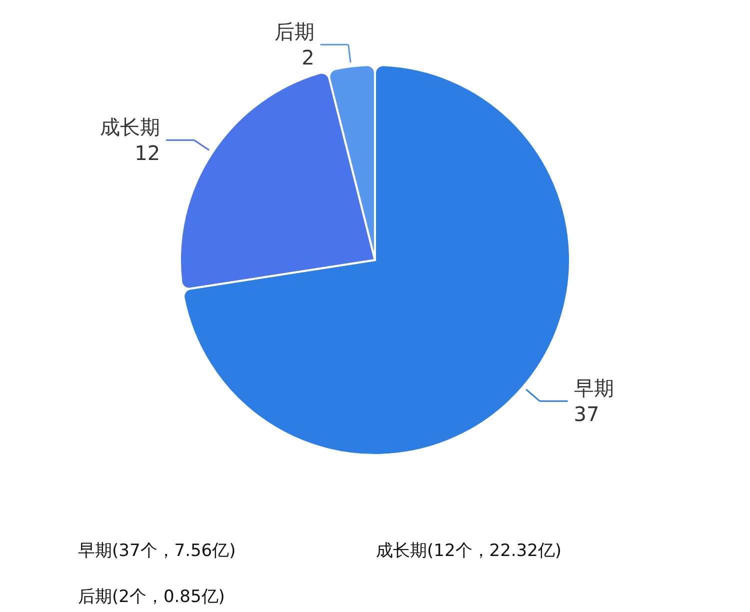 This screenshot has height=612, width=750. Describe the element at coordinates (594, 388) in the screenshot. I see `legend-label: 早期` at that location.